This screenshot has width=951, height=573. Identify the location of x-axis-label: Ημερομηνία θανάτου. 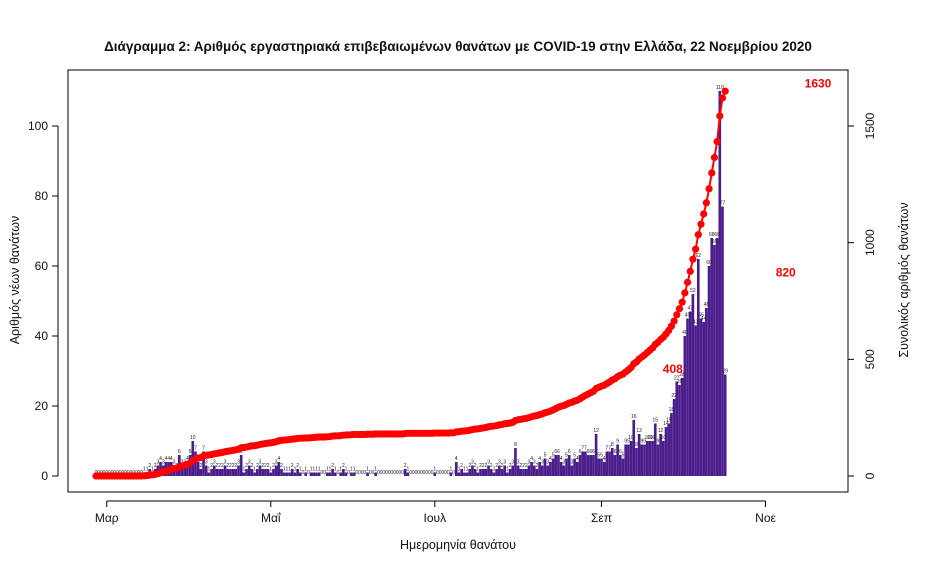
(458, 545).